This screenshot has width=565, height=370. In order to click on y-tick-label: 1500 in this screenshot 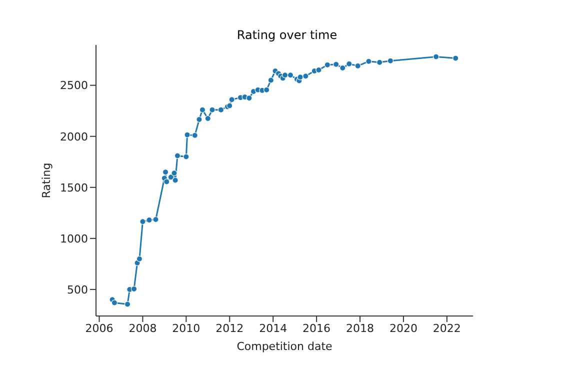, I will do `click(74, 187)`.